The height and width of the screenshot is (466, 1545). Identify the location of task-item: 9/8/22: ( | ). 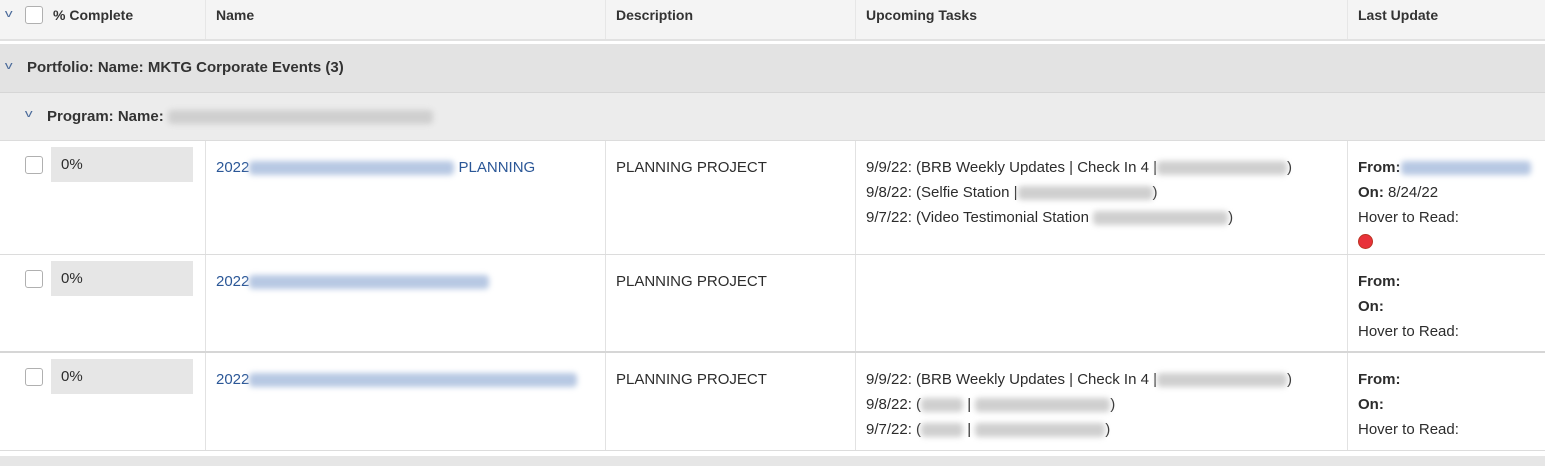
(991, 404).